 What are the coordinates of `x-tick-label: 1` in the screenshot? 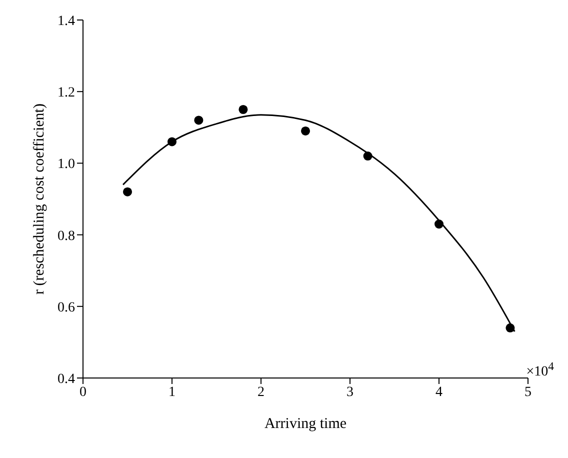 It's located at (172, 392).